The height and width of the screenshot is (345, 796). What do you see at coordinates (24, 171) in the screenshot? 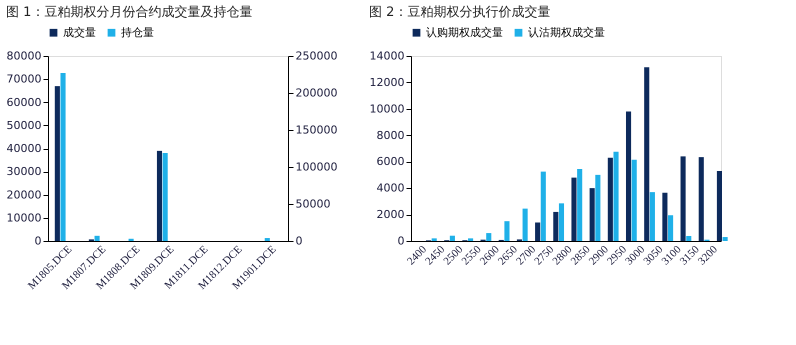
I see `y-tick-label: 30000` at bounding box center [24, 171].